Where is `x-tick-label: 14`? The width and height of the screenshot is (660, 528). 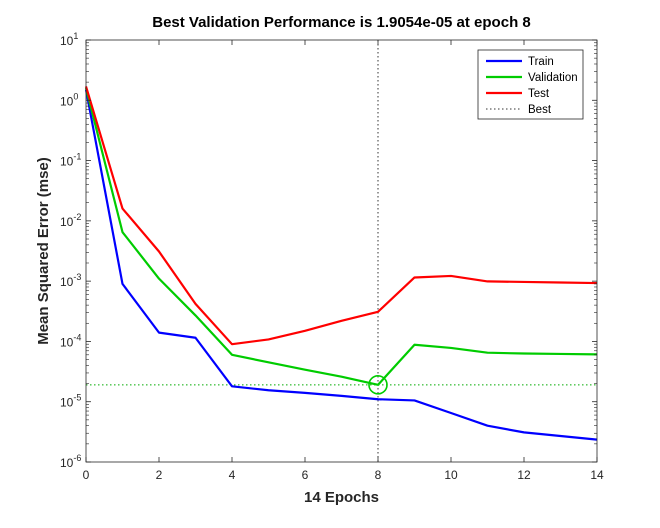 x-tick-label: 14 is located at coordinates (597, 475).